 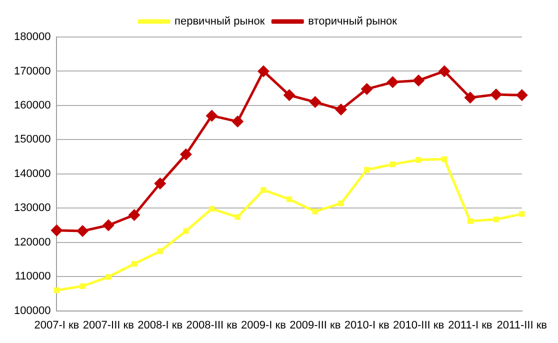 What do you see at coordinates (353, 22) in the screenshot?
I see `legend-label: вторичный рынок` at bounding box center [353, 22].